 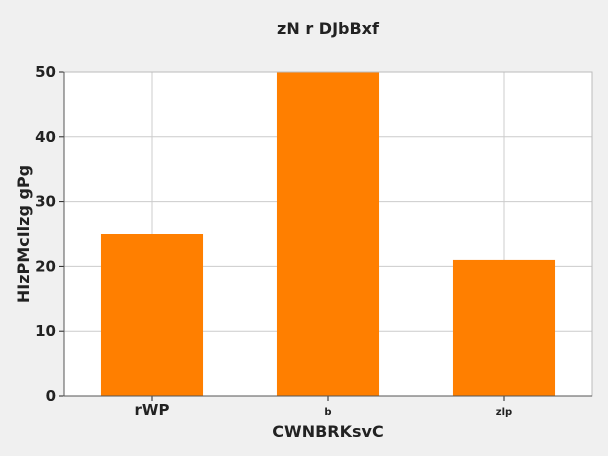 I want to click on x-axis-label: CWNBRKsvC, so click(x=327, y=431).